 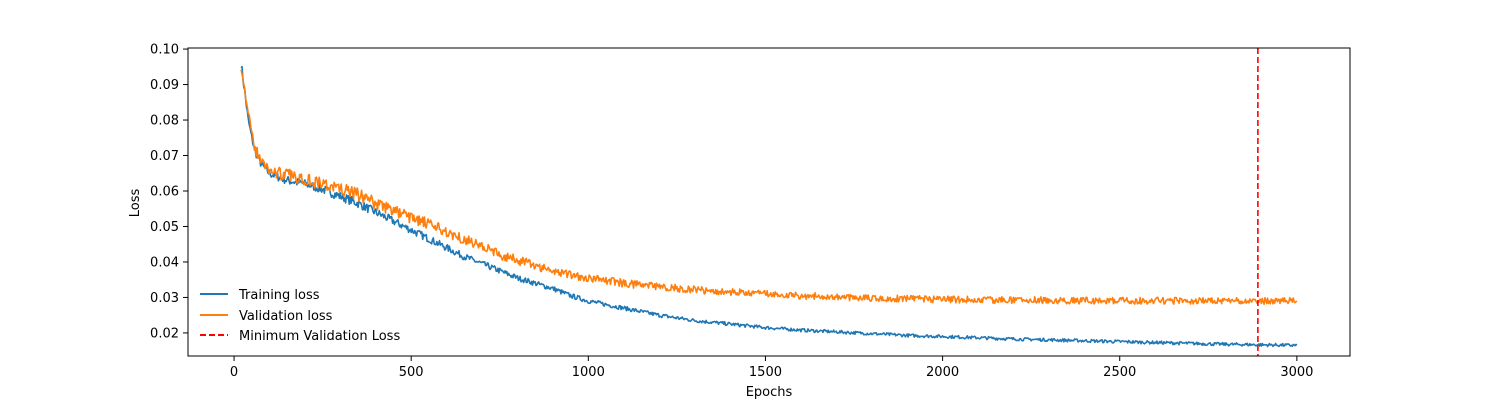 I want to click on y-ticks: 0.02 0.03 0.04 0.05 0.06 0.07 0.08 0.09 0.10, so click(x=169, y=192).